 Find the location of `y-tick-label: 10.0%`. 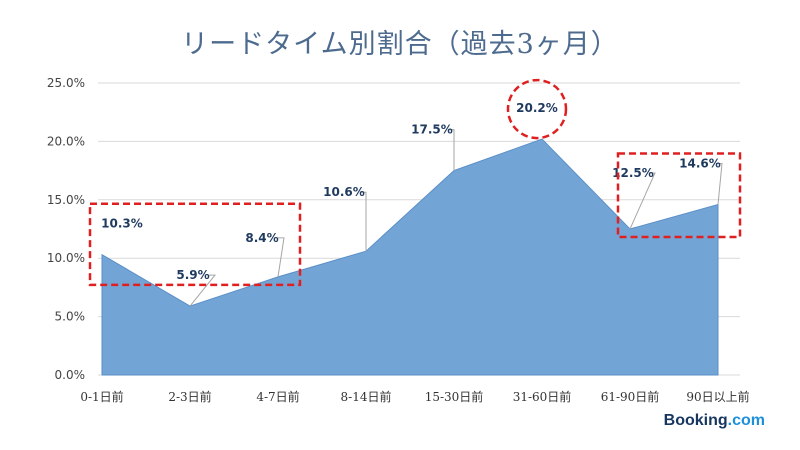

y-tick-label: 10.0% is located at coordinates (66, 258).